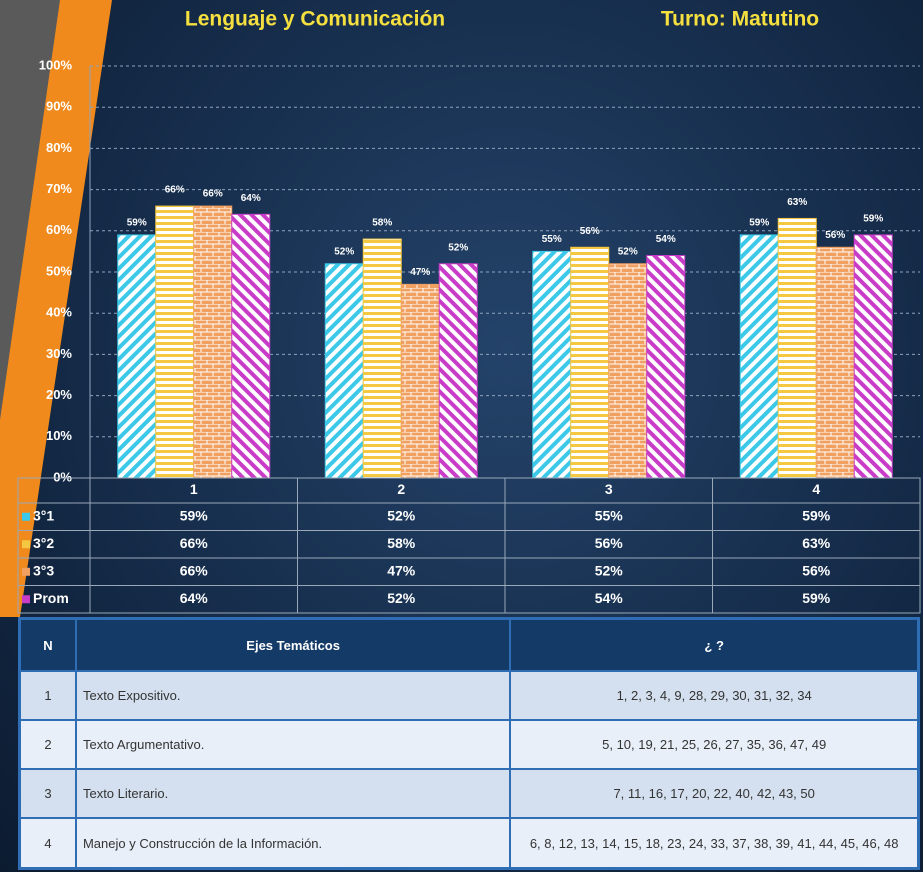 The height and width of the screenshot is (872, 923). I want to click on y-tick-label: 10%, so click(59, 435).